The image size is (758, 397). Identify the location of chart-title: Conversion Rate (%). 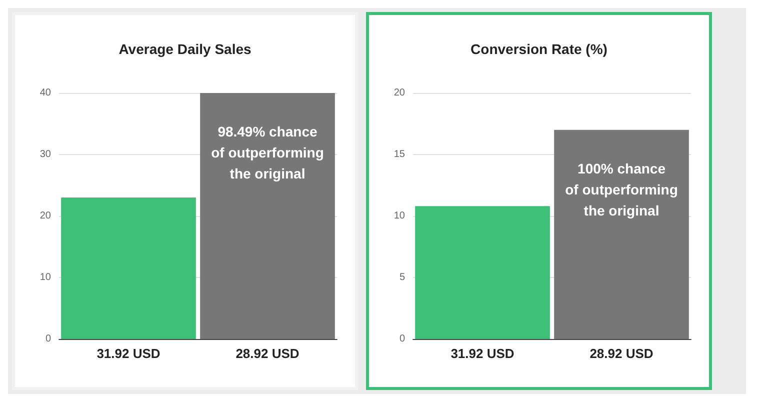
(539, 49).